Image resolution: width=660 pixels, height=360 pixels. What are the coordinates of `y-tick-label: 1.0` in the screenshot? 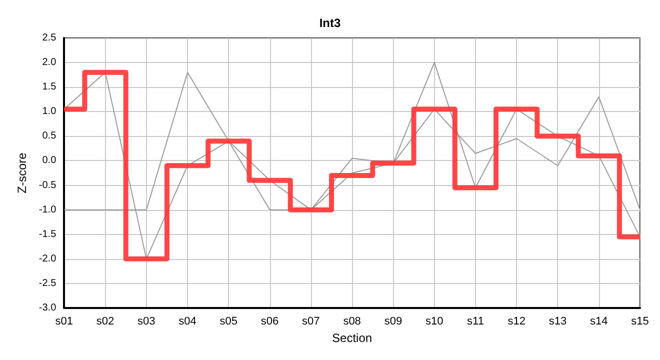 It's located at (49, 112).